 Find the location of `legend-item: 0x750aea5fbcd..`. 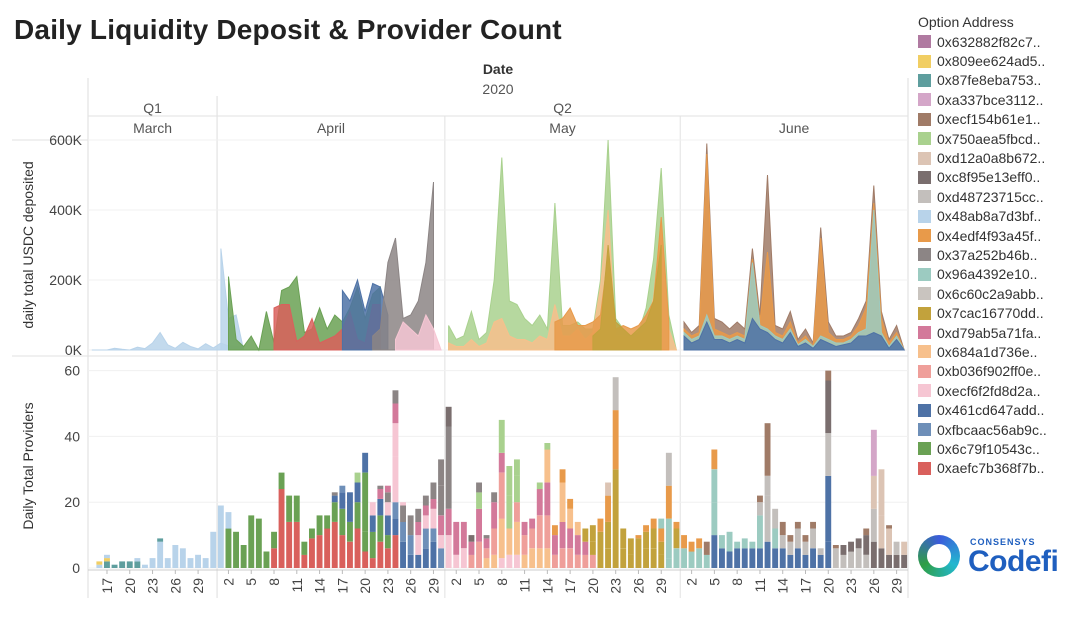

legend-item: 0x750aea5fbcd.. is located at coordinates (998, 138).